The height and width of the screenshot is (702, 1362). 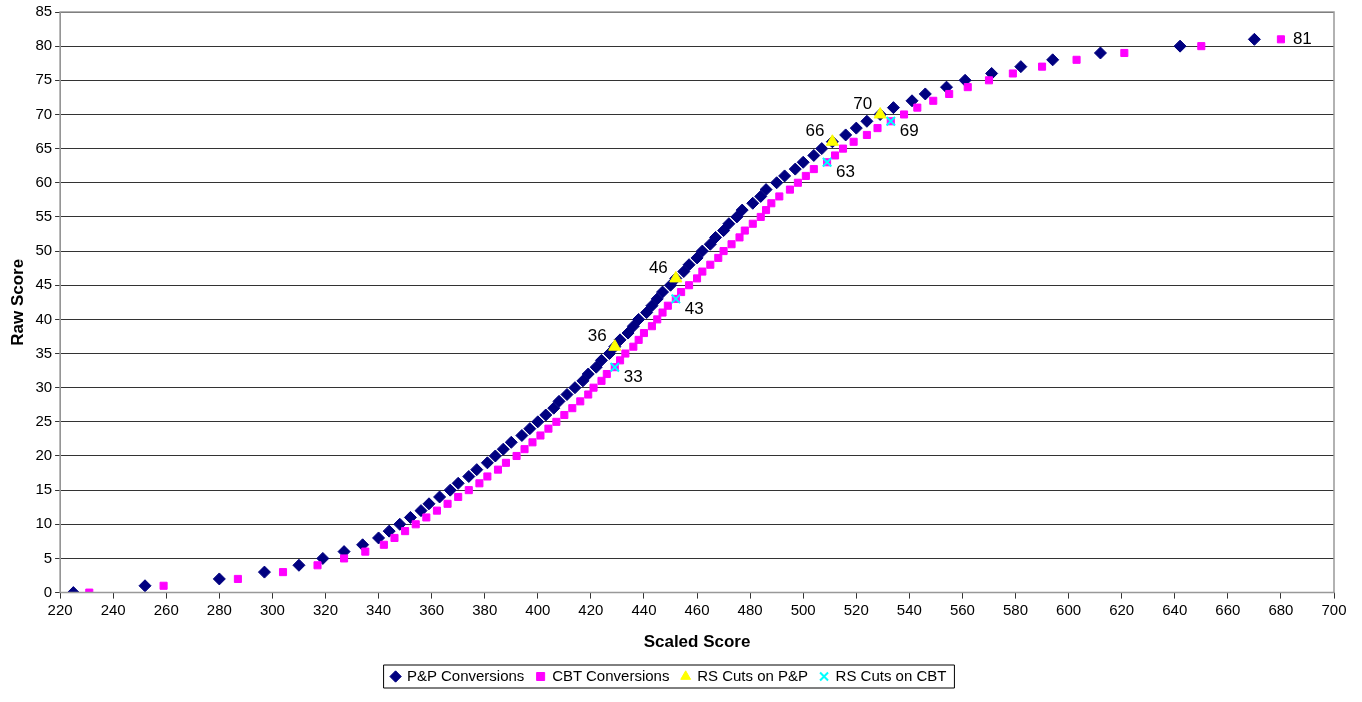 I want to click on y-tick-label: 45, so click(x=44, y=284).